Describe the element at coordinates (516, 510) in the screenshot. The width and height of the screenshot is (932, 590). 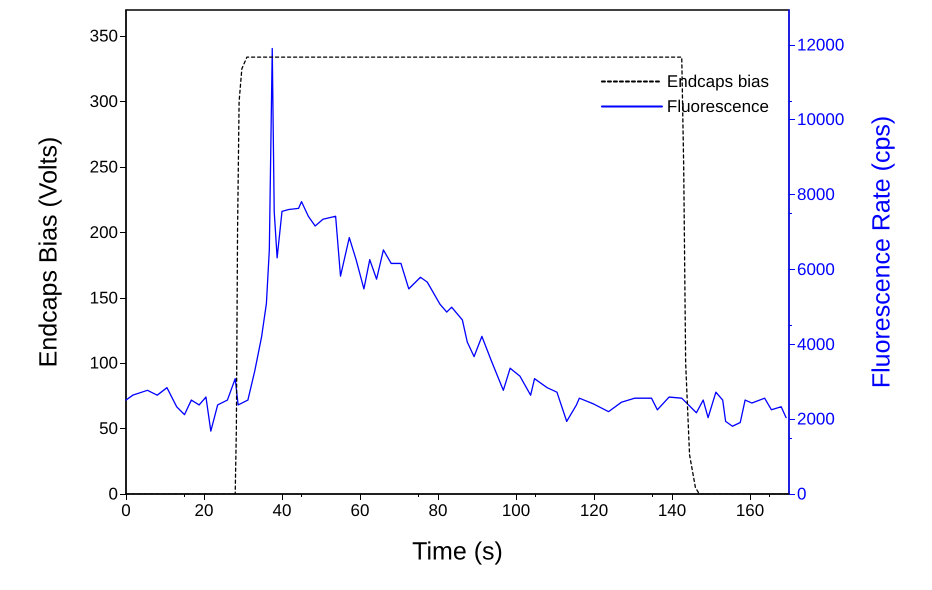
I see `x-tick-label: 100` at that location.